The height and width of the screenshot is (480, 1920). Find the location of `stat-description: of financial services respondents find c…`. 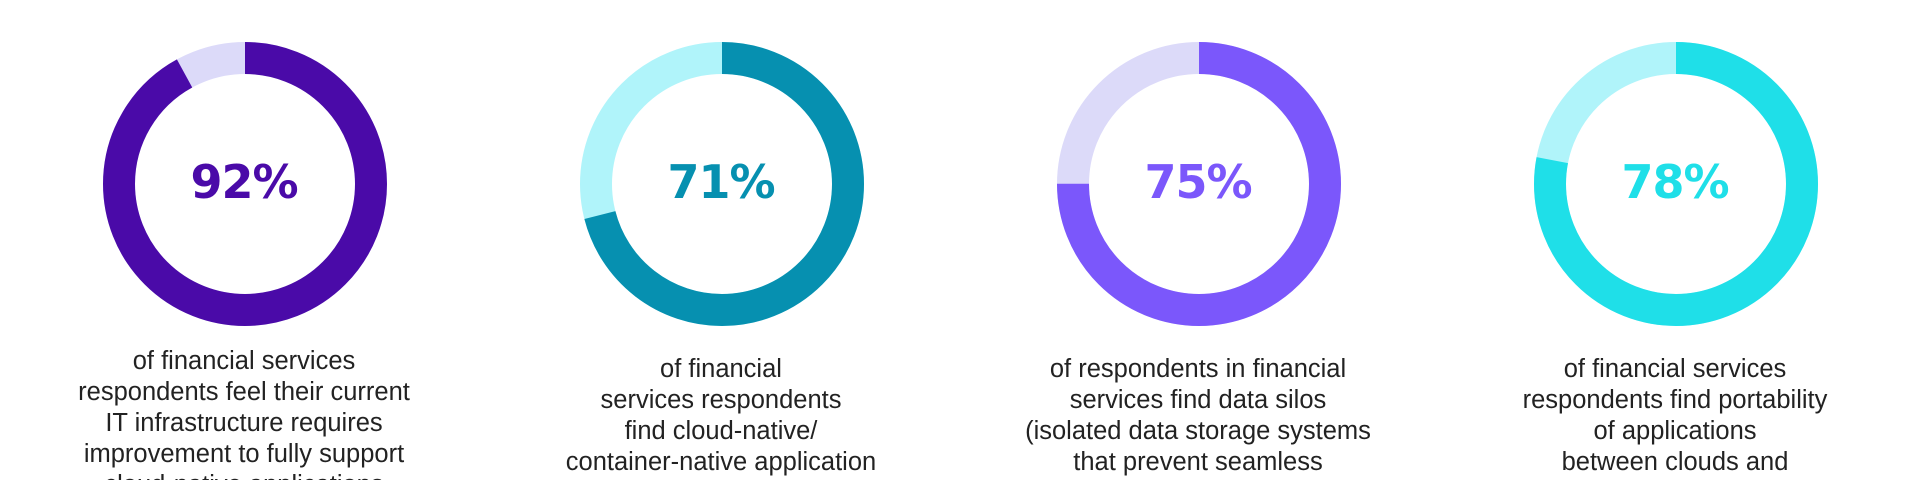

stat-description: of financial services respondents find c… is located at coordinates (721, 416).